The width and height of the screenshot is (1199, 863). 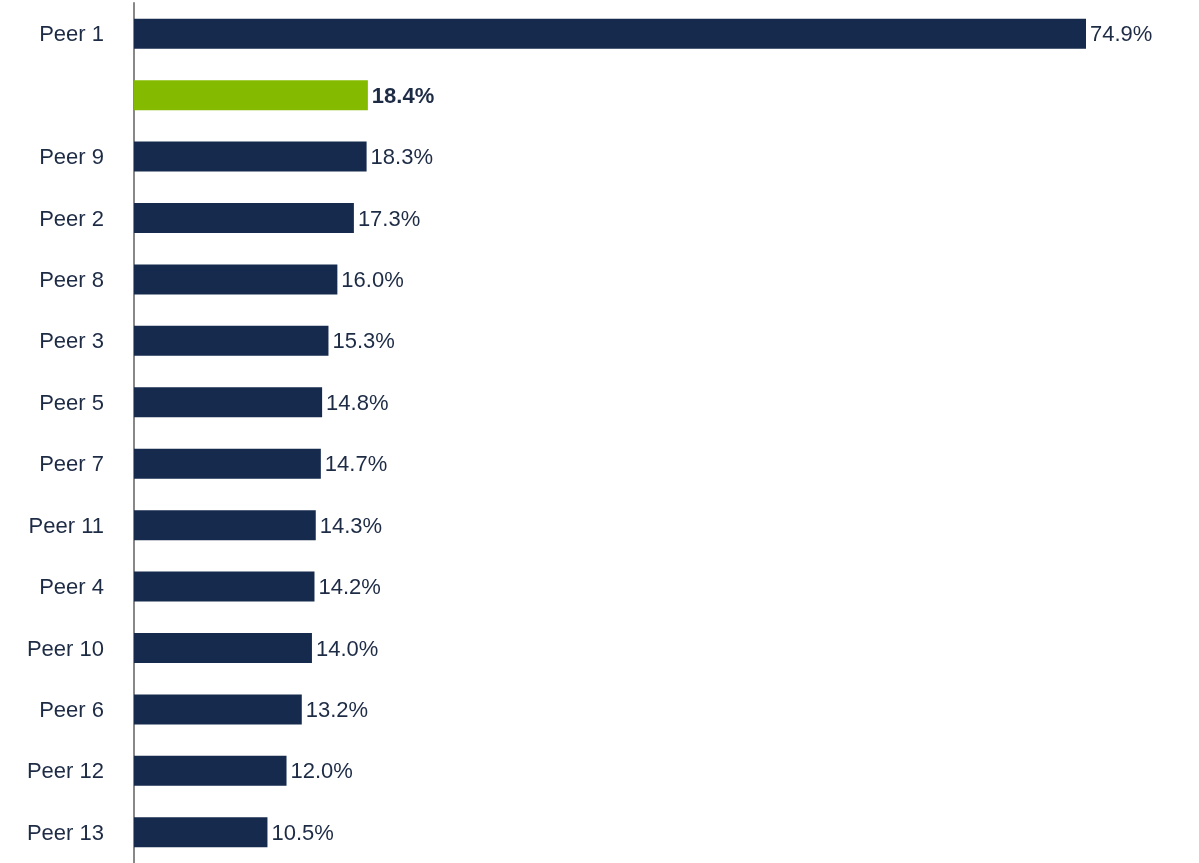 I want to click on y-tick-label: Peer 13, so click(x=65, y=832).